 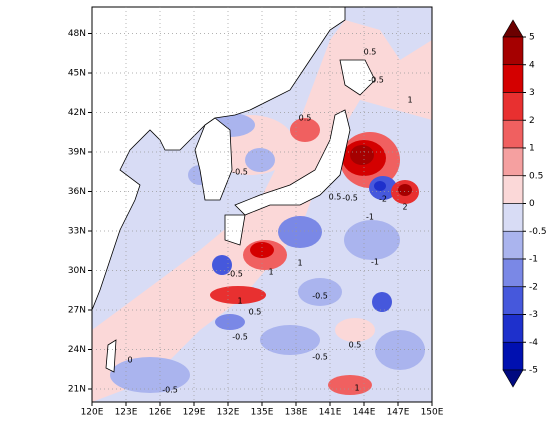 I want to click on lon-tick-label: 147E, so click(x=398, y=413).